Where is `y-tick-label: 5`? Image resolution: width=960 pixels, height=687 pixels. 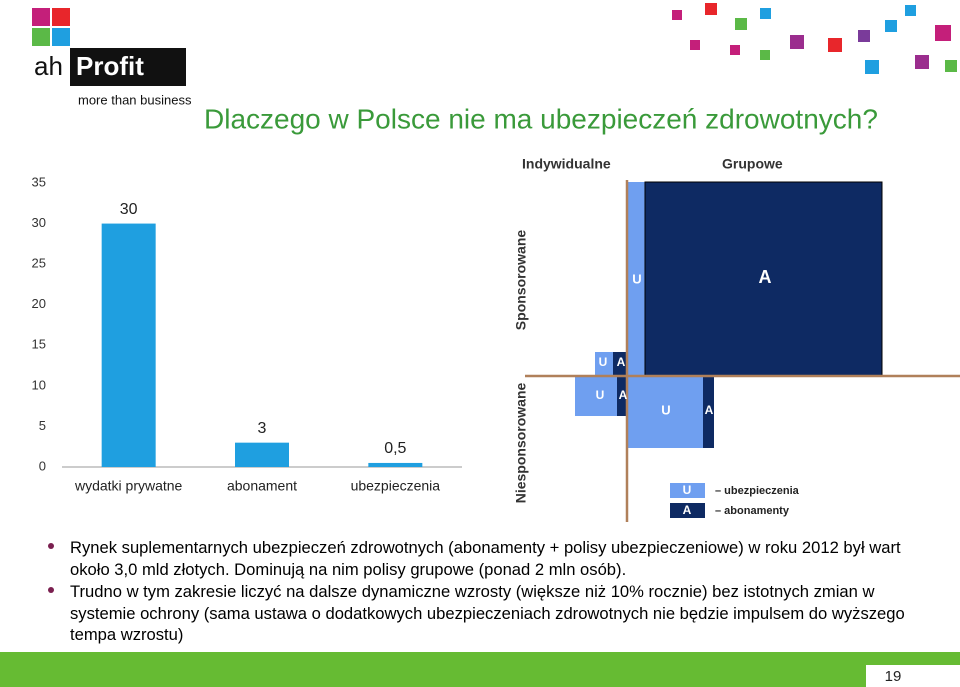 y-tick-label: 5 is located at coordinates (42, 425).